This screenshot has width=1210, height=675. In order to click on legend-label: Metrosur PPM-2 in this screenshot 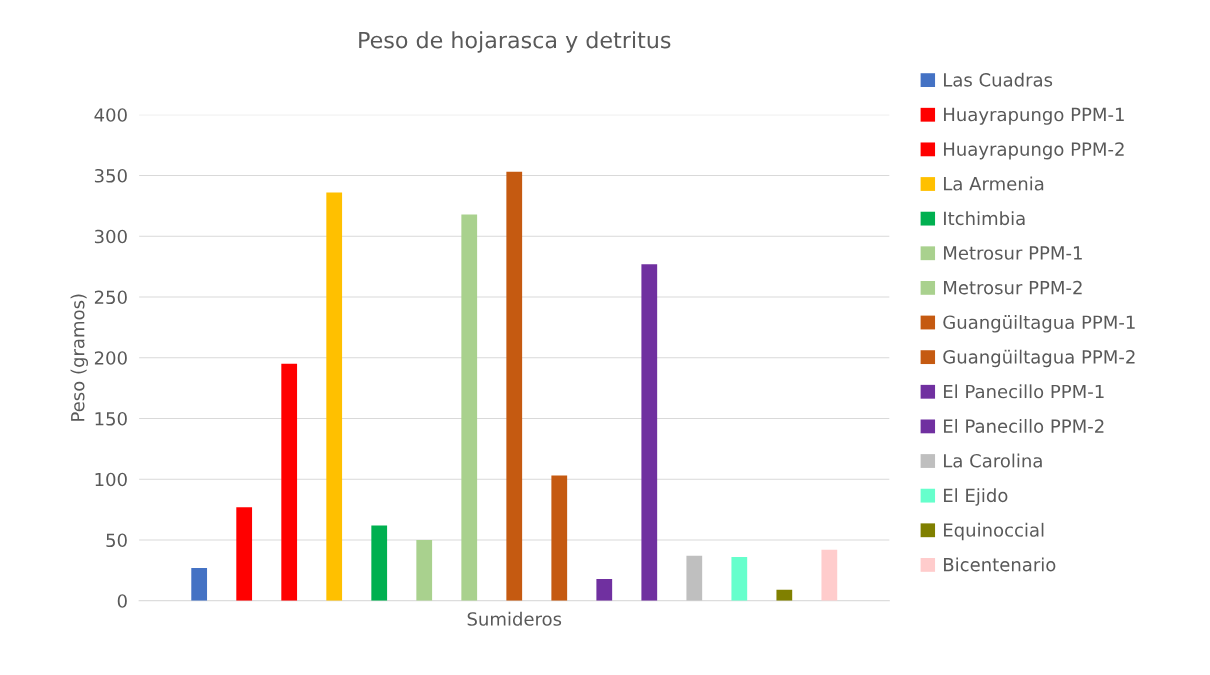, I will do `click(1013, 287)`.